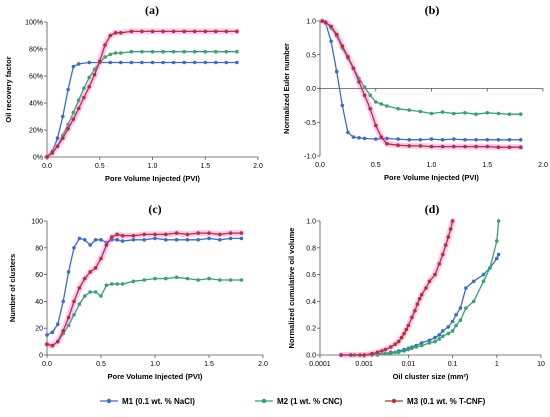 The width and height of the screenshot is (550, 417). I want to click on legend-marker, so click(394, 401).